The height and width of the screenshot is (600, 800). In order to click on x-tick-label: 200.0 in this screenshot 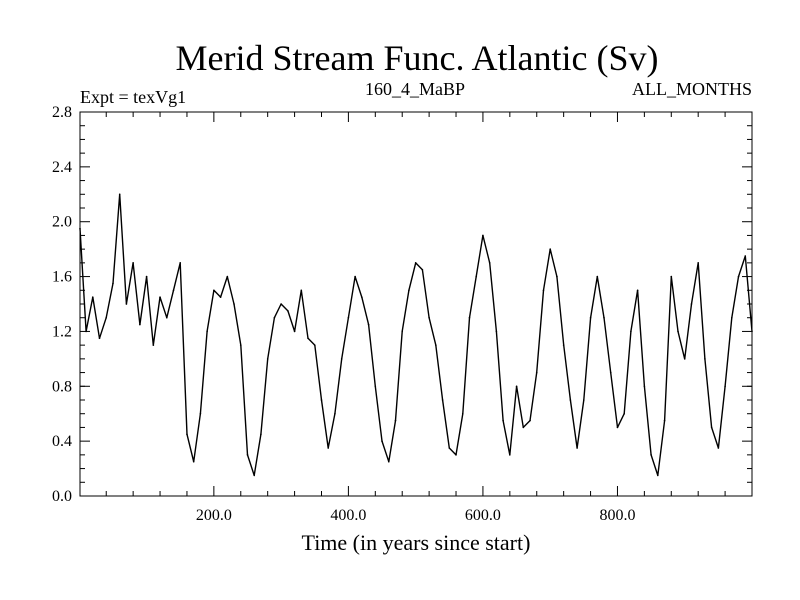, I will do `click(214, 515)`.